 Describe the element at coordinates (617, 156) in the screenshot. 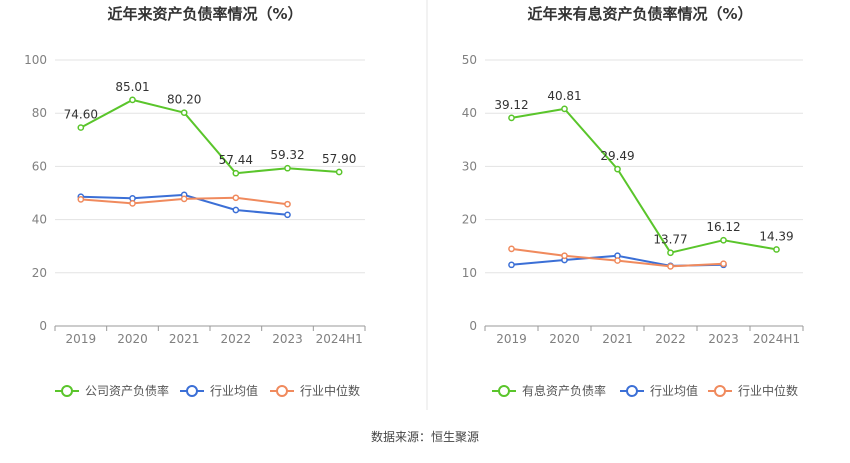

I see `data-label: 29.49` at that location.